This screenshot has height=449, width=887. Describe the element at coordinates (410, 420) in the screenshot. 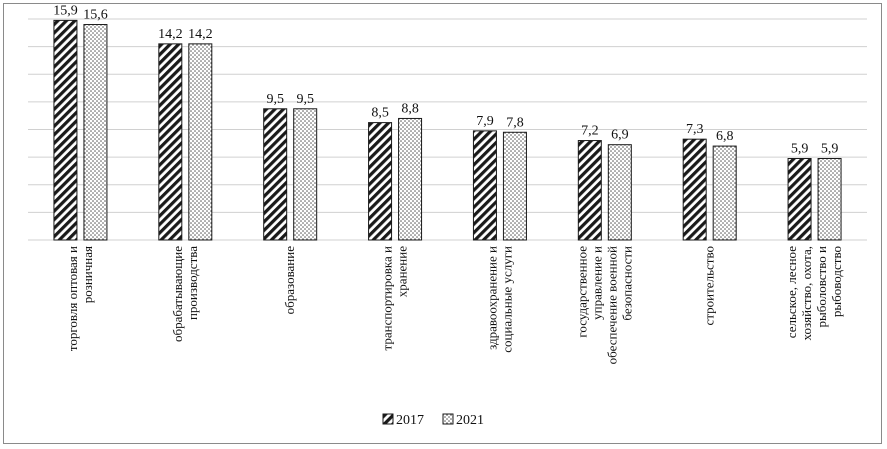

I see `legend-label-2017: 2017` at that location.